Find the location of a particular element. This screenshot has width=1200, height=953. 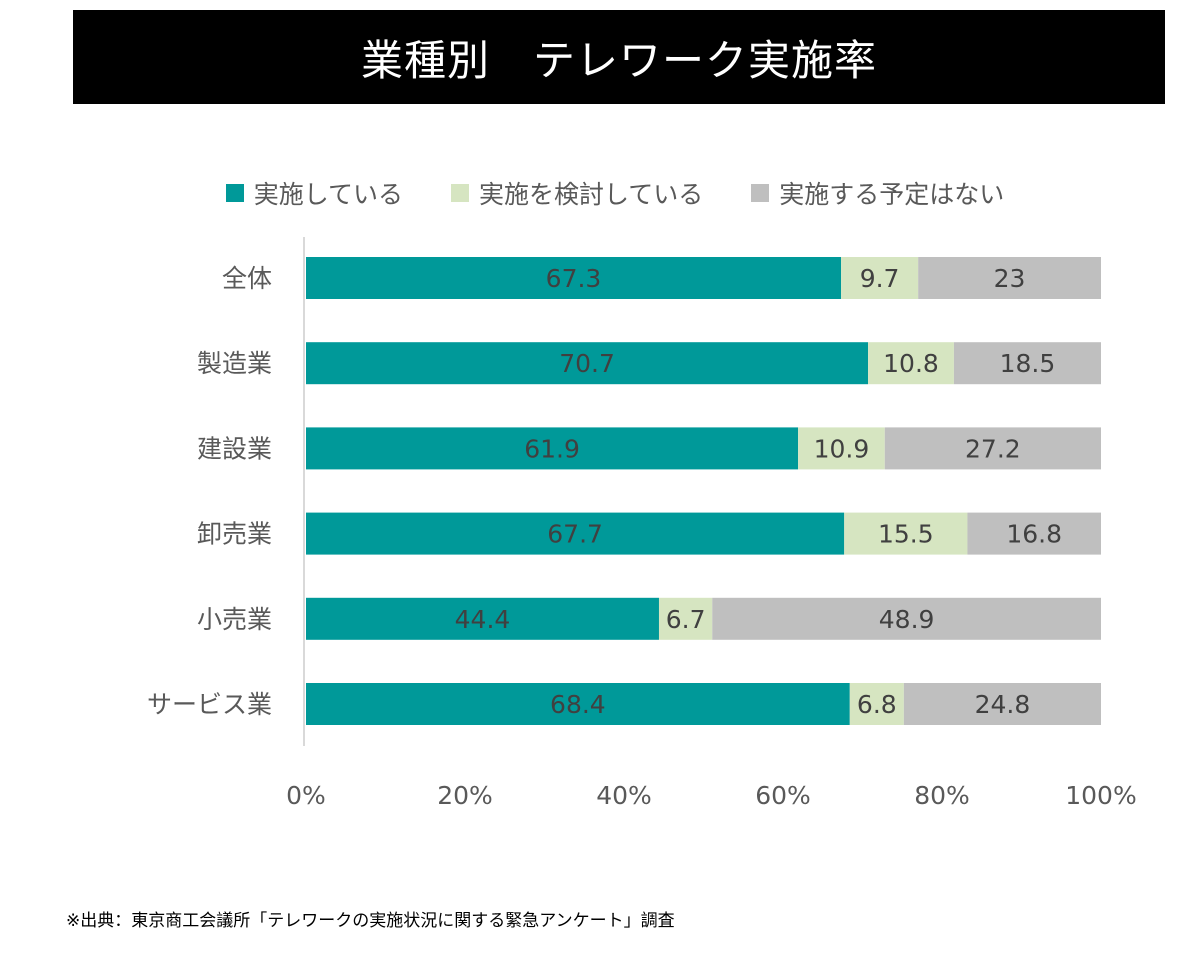

category-label: 全体 is located at coordinates (247, 278).